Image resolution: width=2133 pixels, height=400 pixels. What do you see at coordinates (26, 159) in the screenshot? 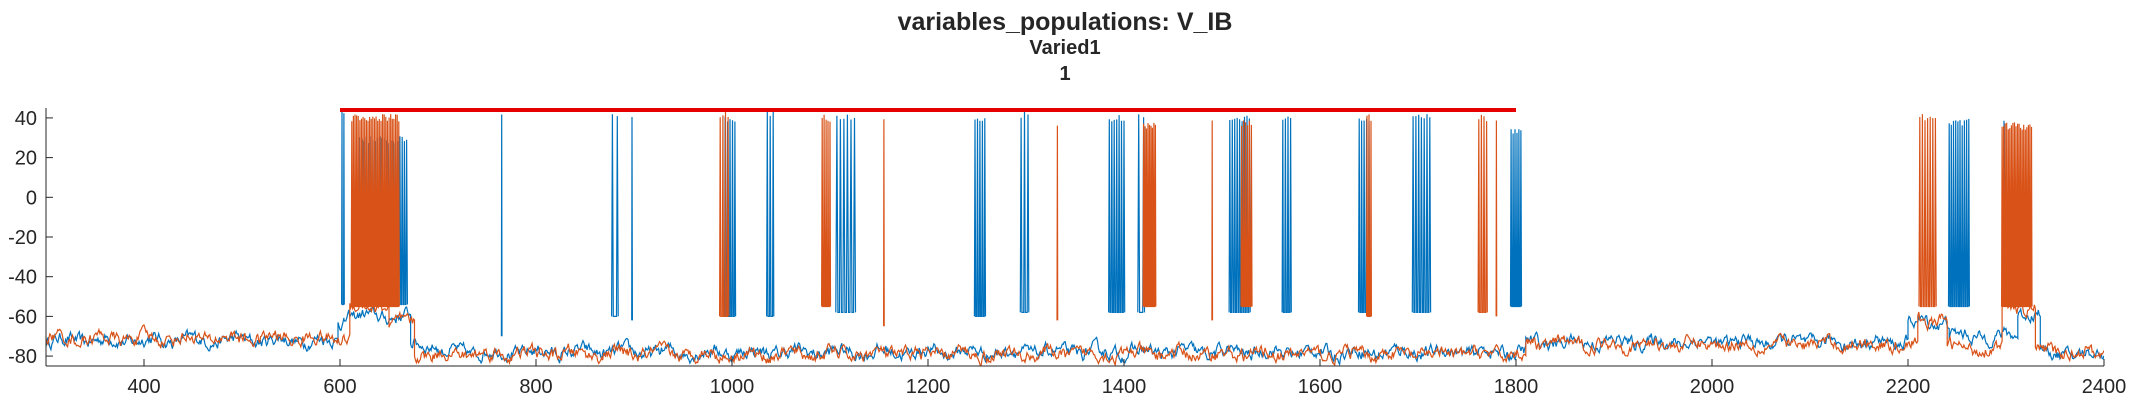
I see `y-tick-label: 20` at bounding box center [26, 159].